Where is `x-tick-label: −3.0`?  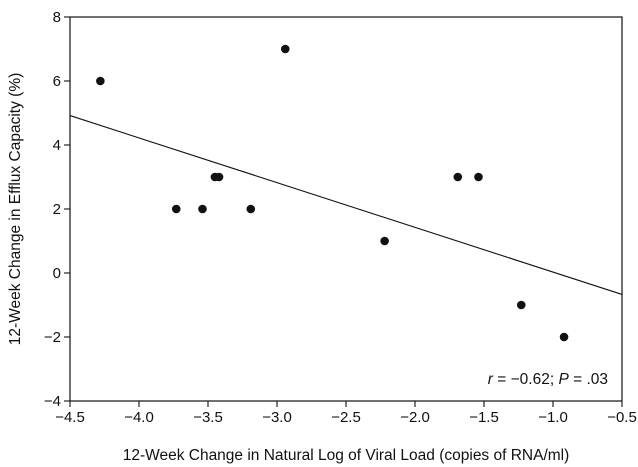
x-tick-label: −3.0 is located at coordinates (277, 417).